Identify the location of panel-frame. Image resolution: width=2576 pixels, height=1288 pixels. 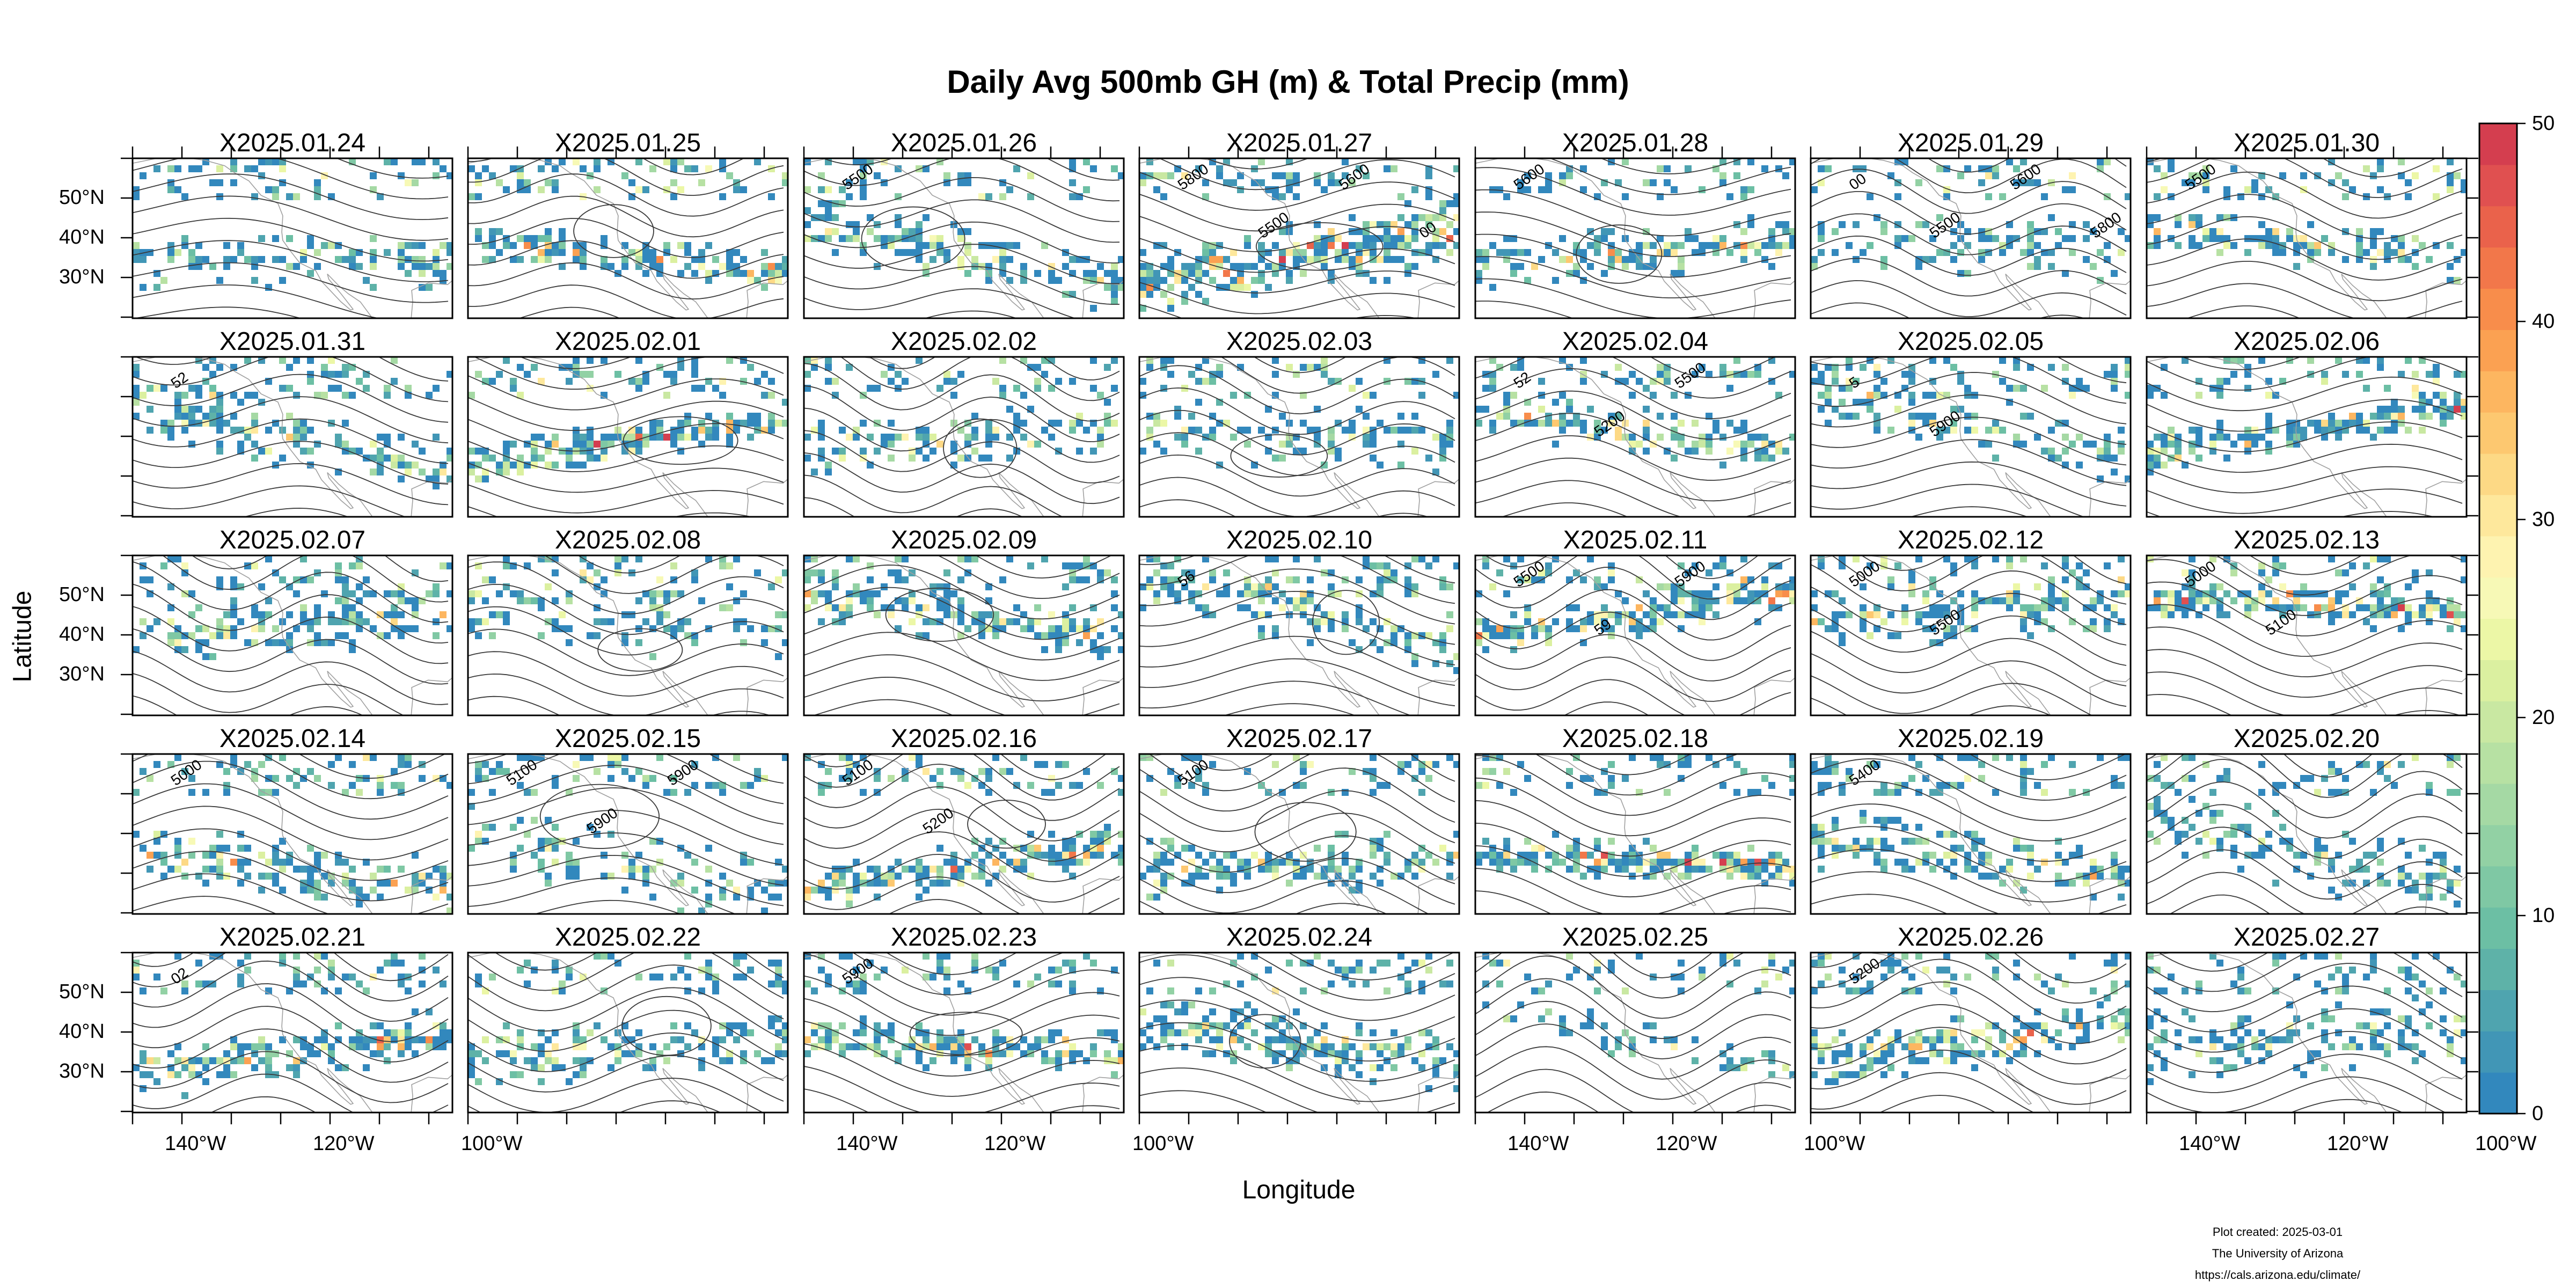
(964, 238).